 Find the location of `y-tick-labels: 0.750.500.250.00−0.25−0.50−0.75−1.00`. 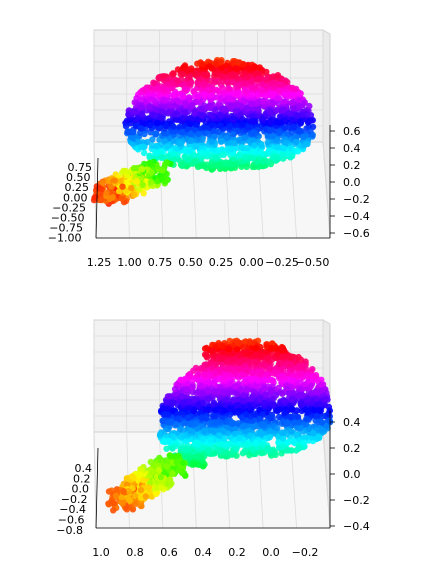

y-tick-labels: 0.750.500.250.00−0.25−0.50−0.75−1.00 is located at coordinates (70, 203).